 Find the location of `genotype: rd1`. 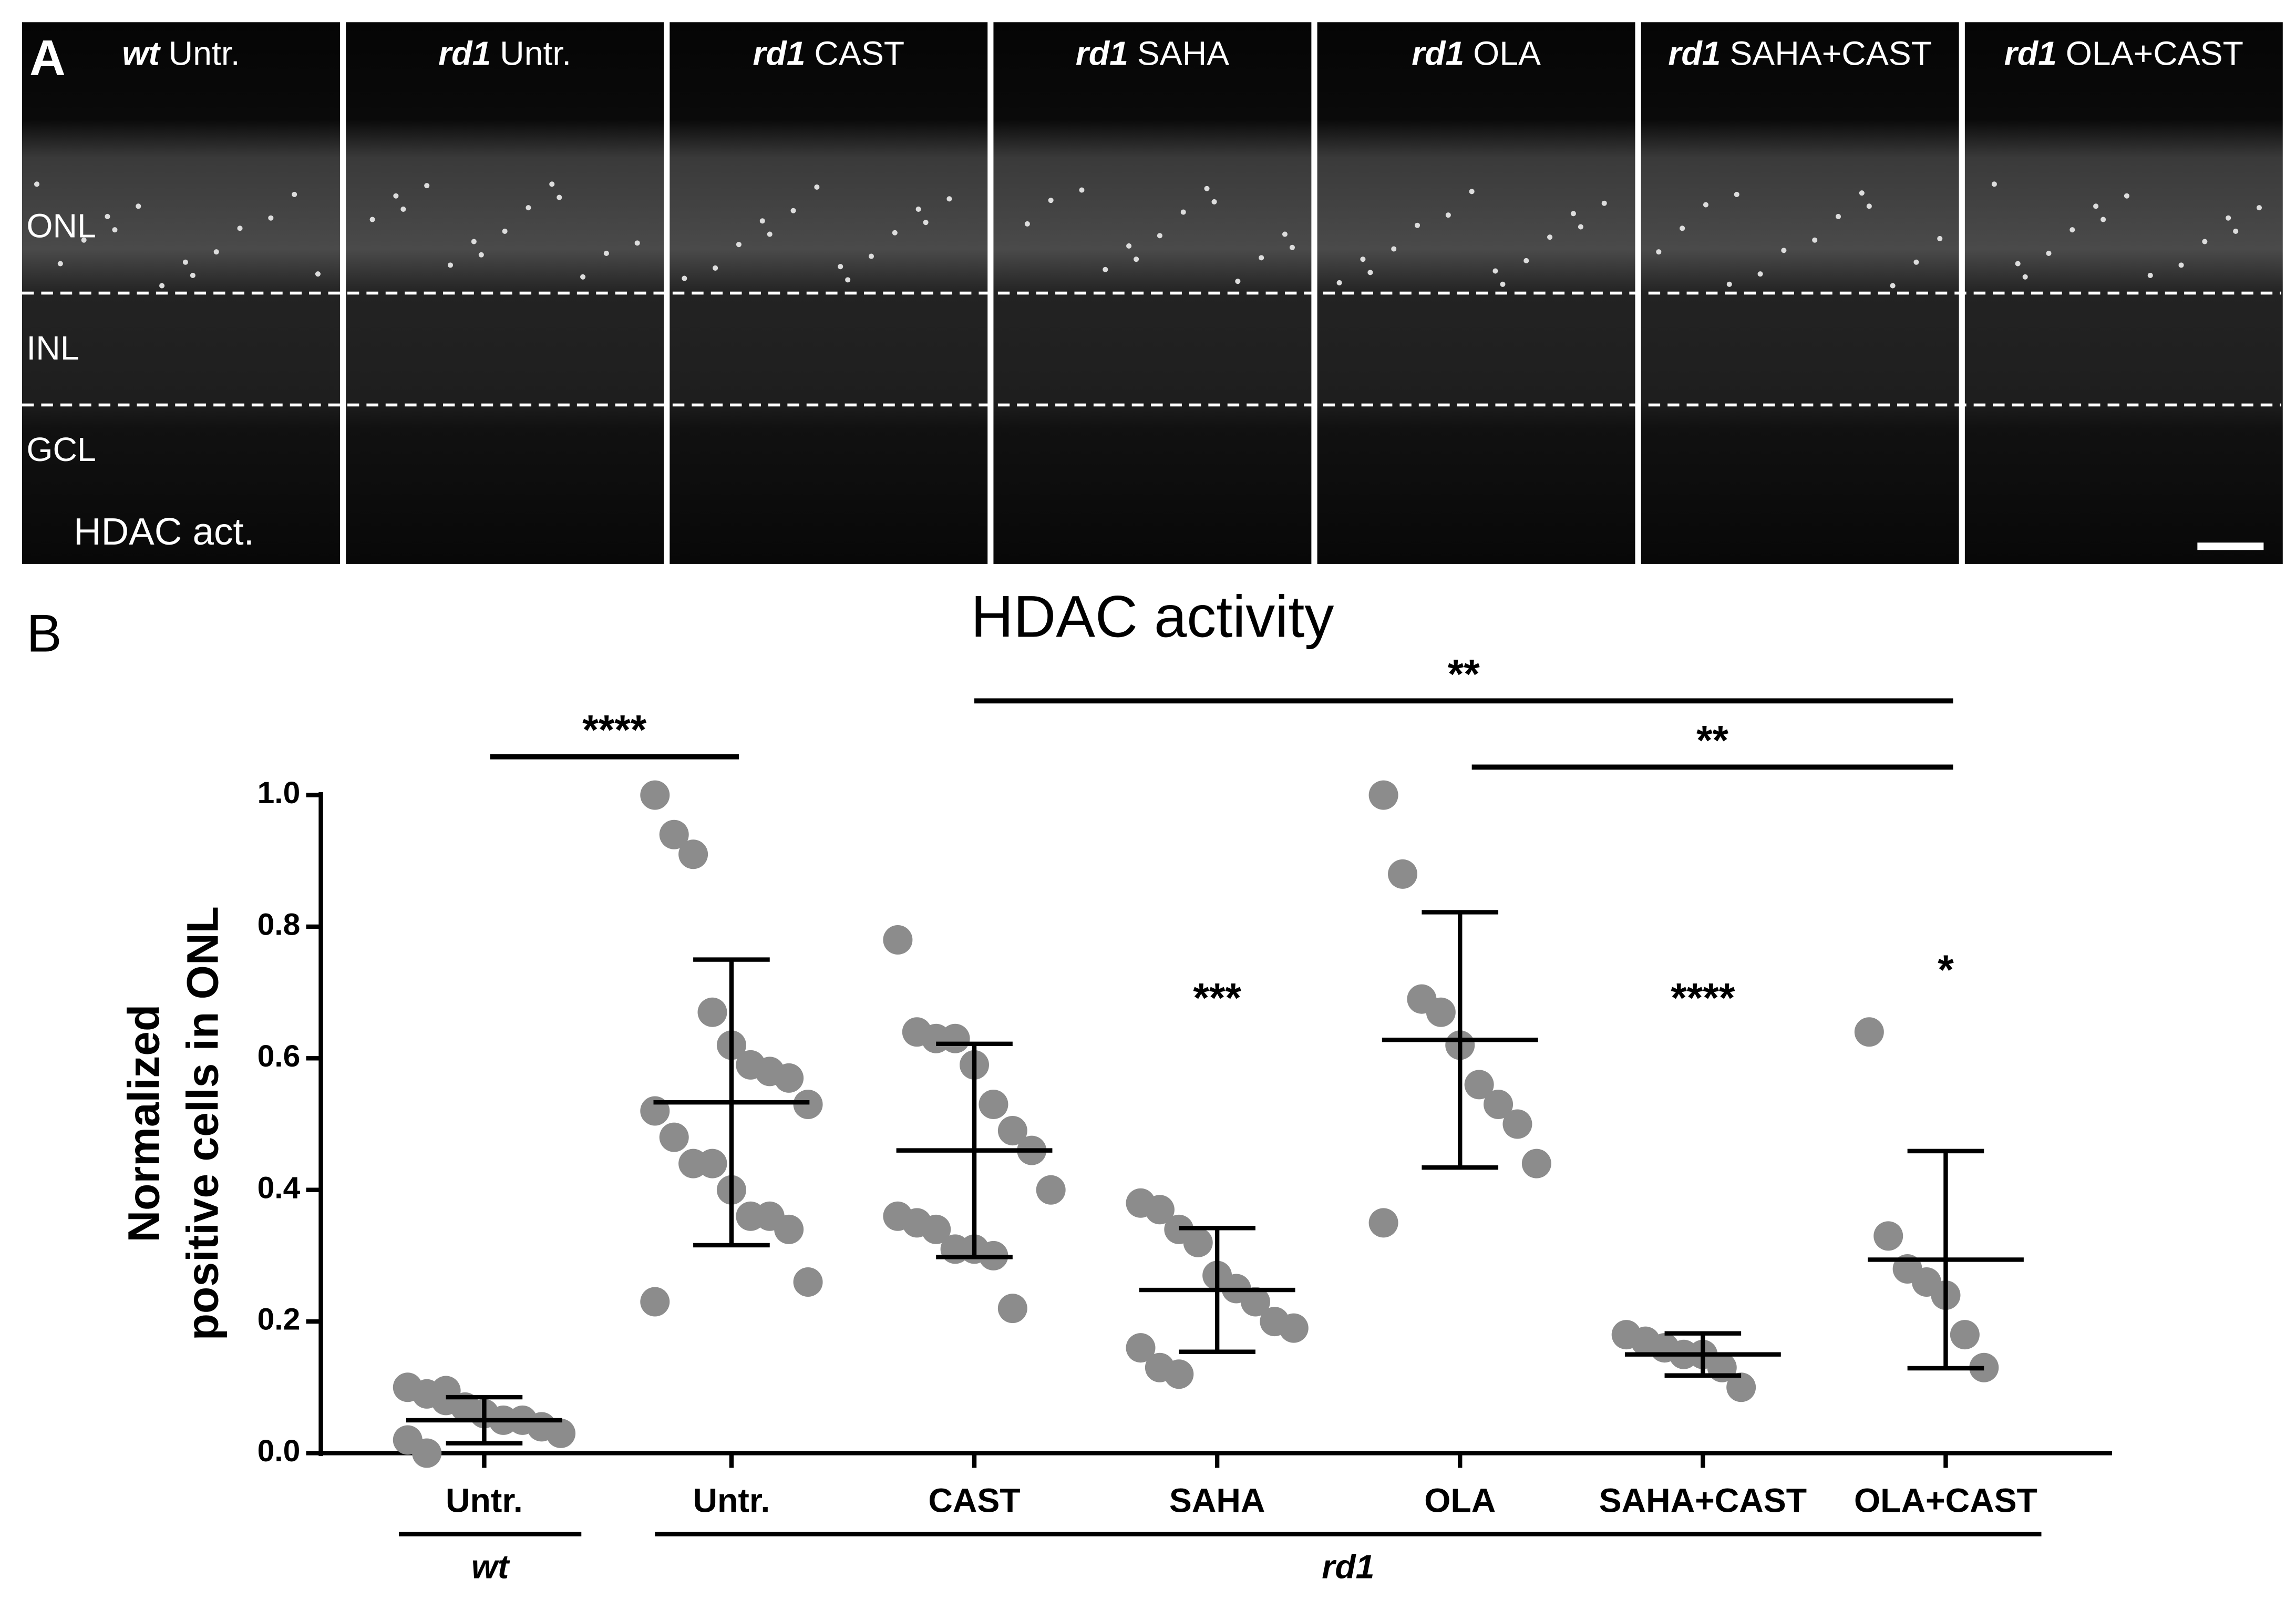

genotype: rd1 is located at coordinates (2030, 54).